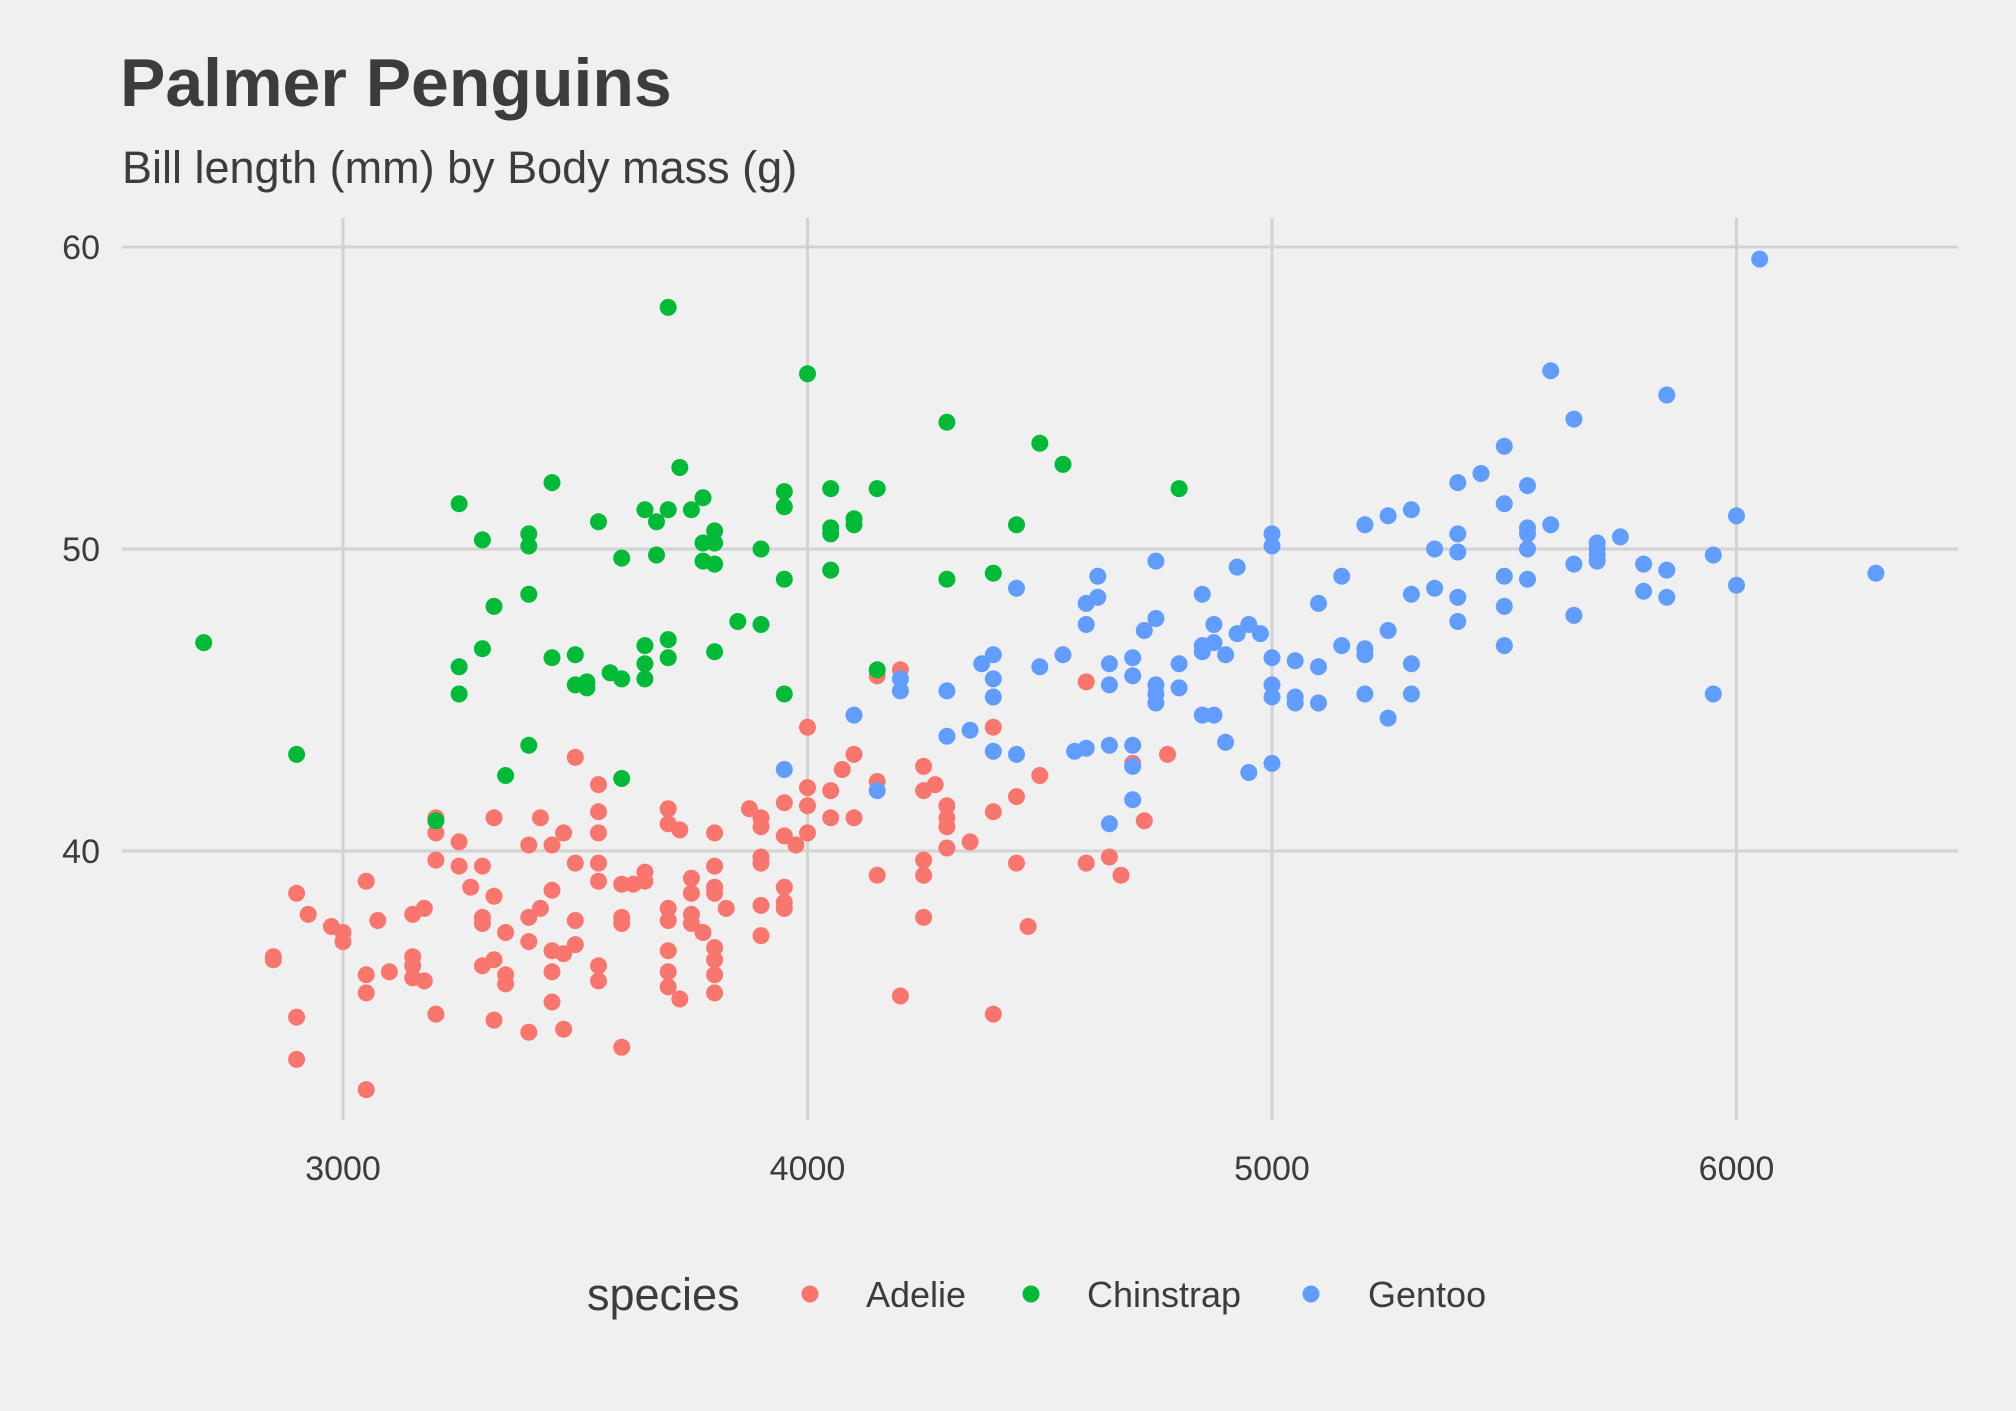 The image size is (2016, 1411). Describe the element at coordinates (808, 1169) in the screenshot. I see `x-tick-label: 4000` at that location.